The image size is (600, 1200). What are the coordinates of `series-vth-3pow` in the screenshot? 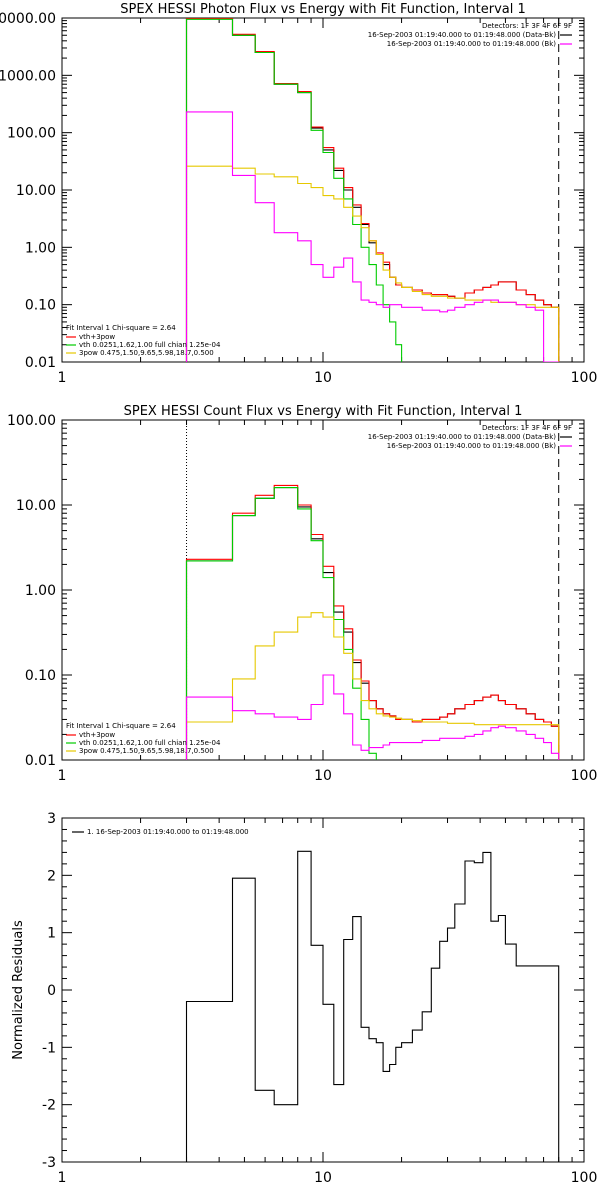 It's located at (372, 622).